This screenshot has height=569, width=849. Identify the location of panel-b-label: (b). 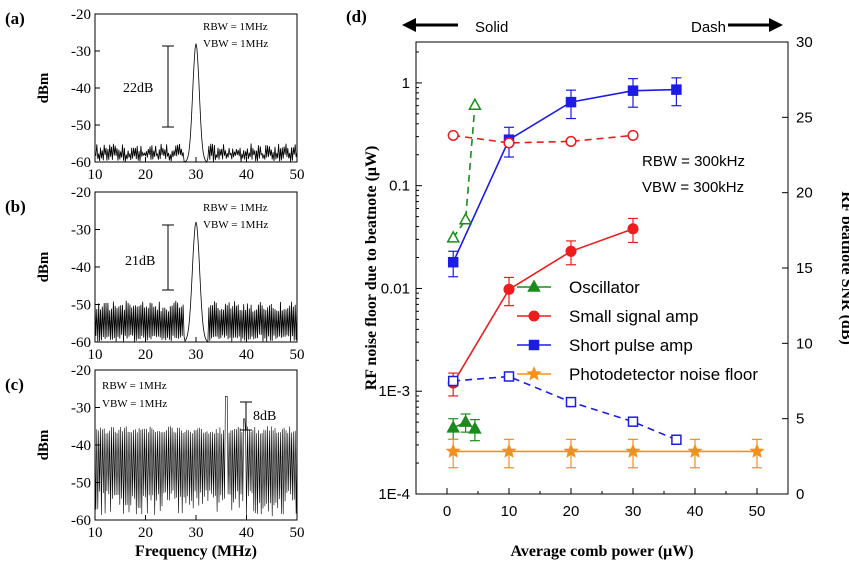
(15, 206).